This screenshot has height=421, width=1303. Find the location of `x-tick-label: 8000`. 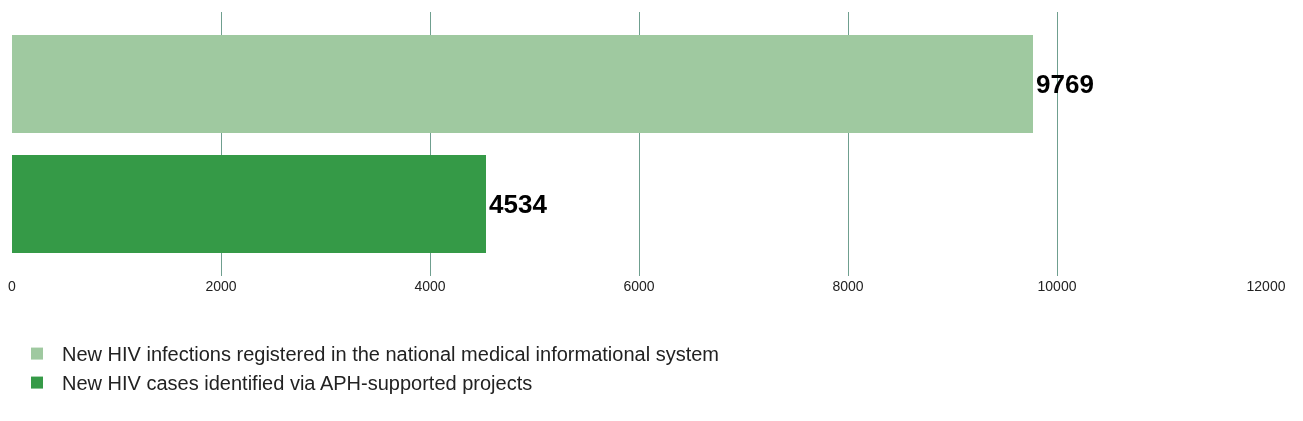

x-tick-label: 8000 is located at coordinates (848, 286).